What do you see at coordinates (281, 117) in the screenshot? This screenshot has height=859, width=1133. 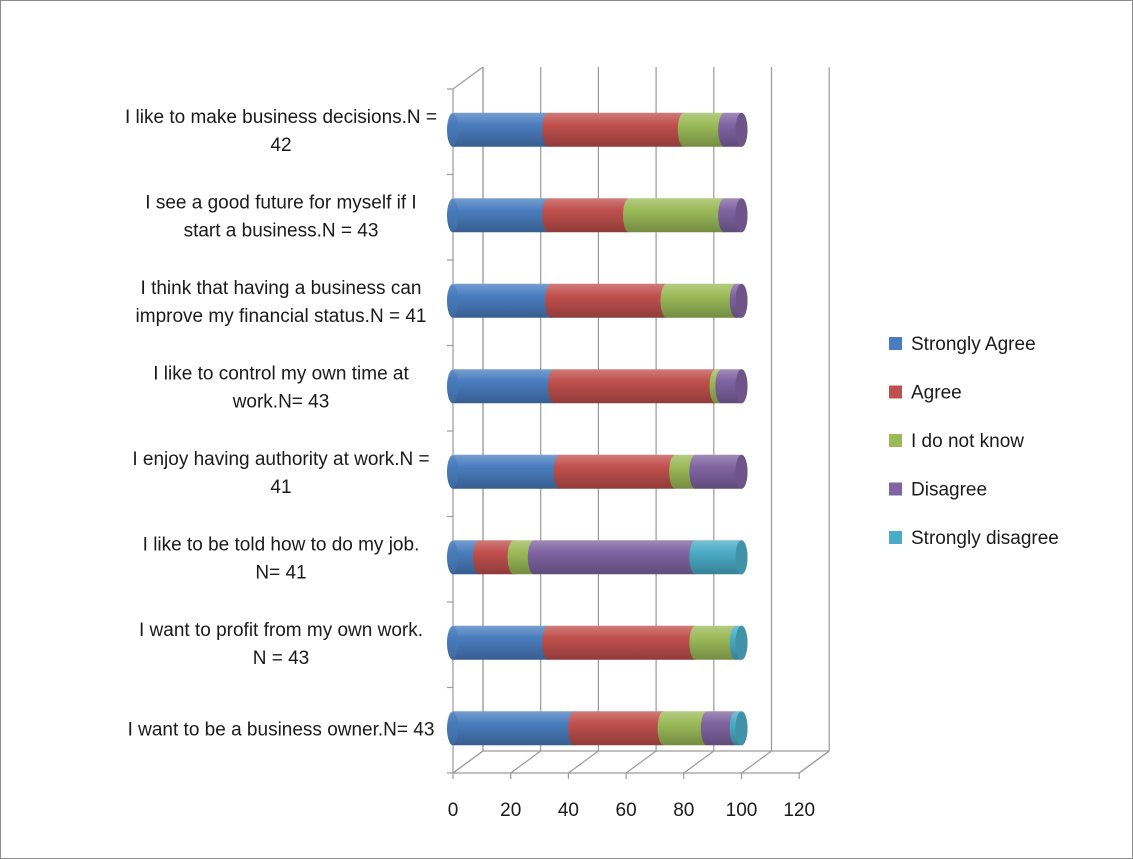 I see `category-label: I like to make business decisions.N =` at bounding box center [281, 117].